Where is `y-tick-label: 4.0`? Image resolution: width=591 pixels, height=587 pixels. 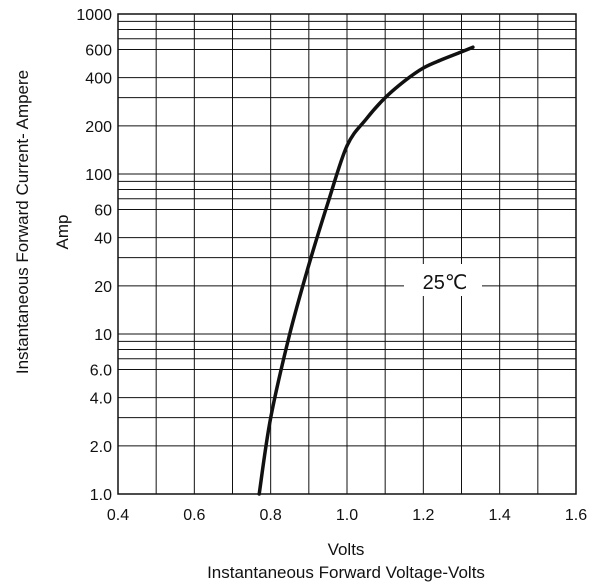
y-tick-label: 4.0 is located at coordinates (101, 399).